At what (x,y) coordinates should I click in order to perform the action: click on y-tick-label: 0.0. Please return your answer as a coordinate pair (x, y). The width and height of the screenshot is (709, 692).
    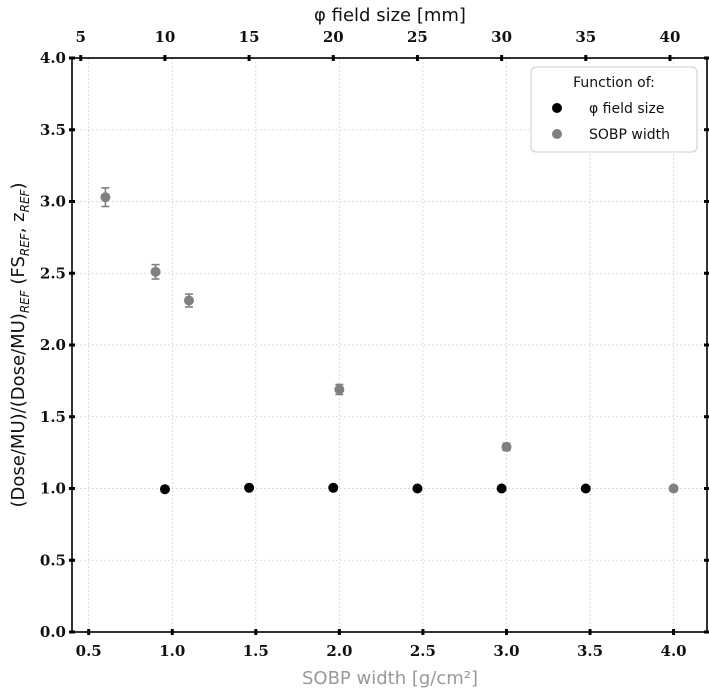
    Looking at the image, I should click on (53, 632).